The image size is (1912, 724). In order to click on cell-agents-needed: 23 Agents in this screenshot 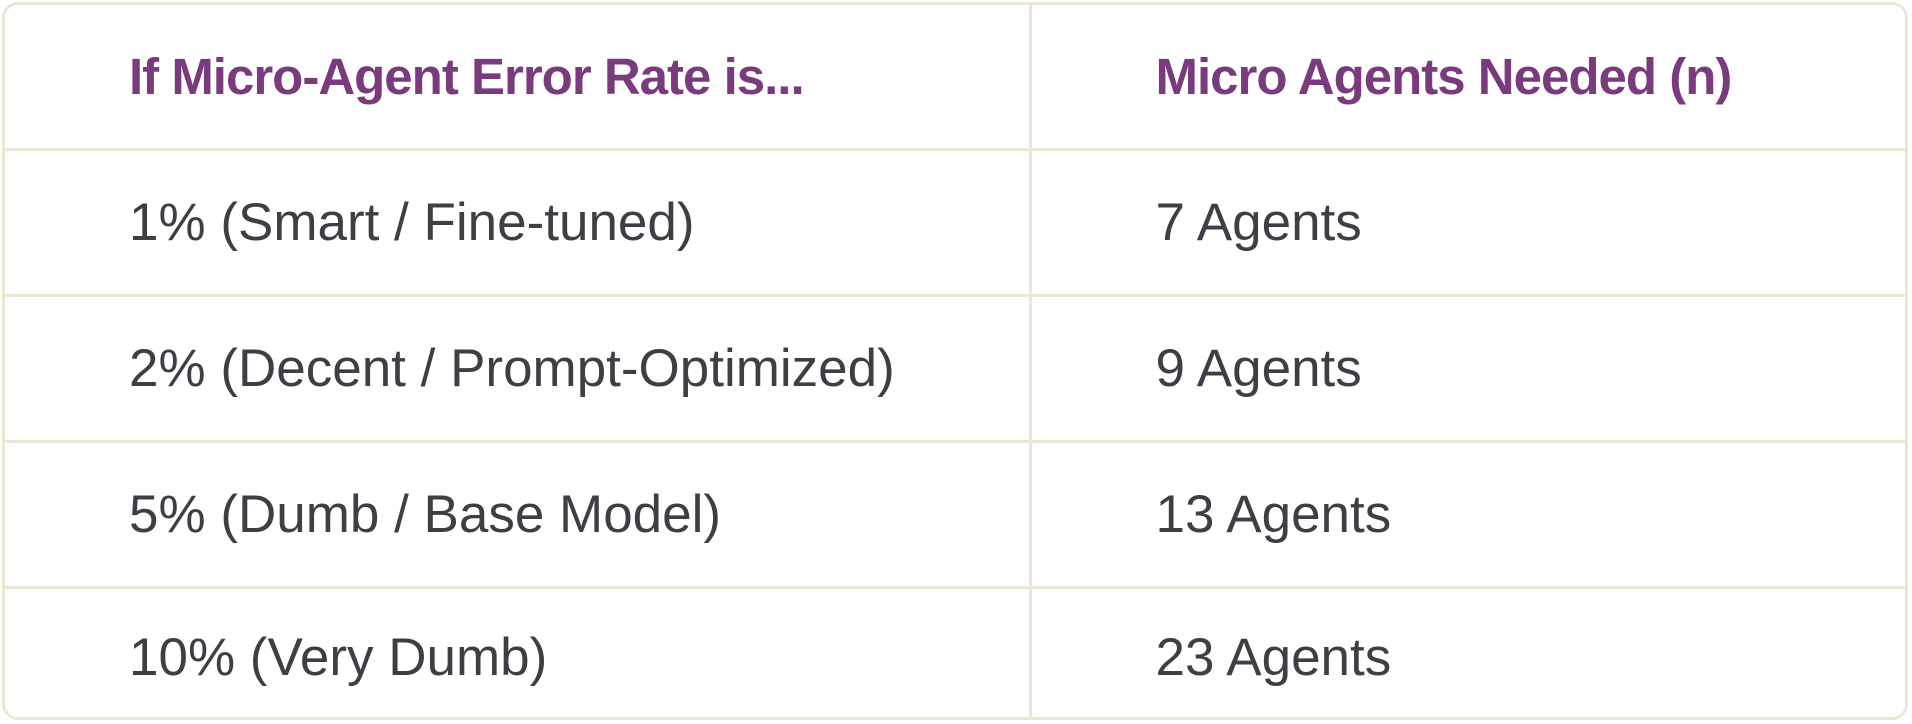, I will do `click(1273, 658)`.